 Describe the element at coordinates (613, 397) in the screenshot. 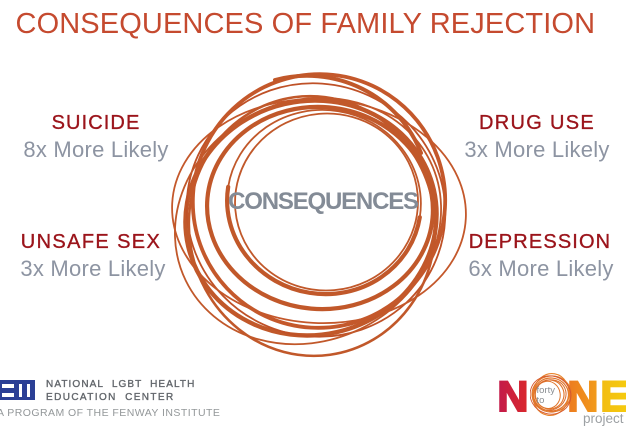

I see `svg-text: E` at that location.